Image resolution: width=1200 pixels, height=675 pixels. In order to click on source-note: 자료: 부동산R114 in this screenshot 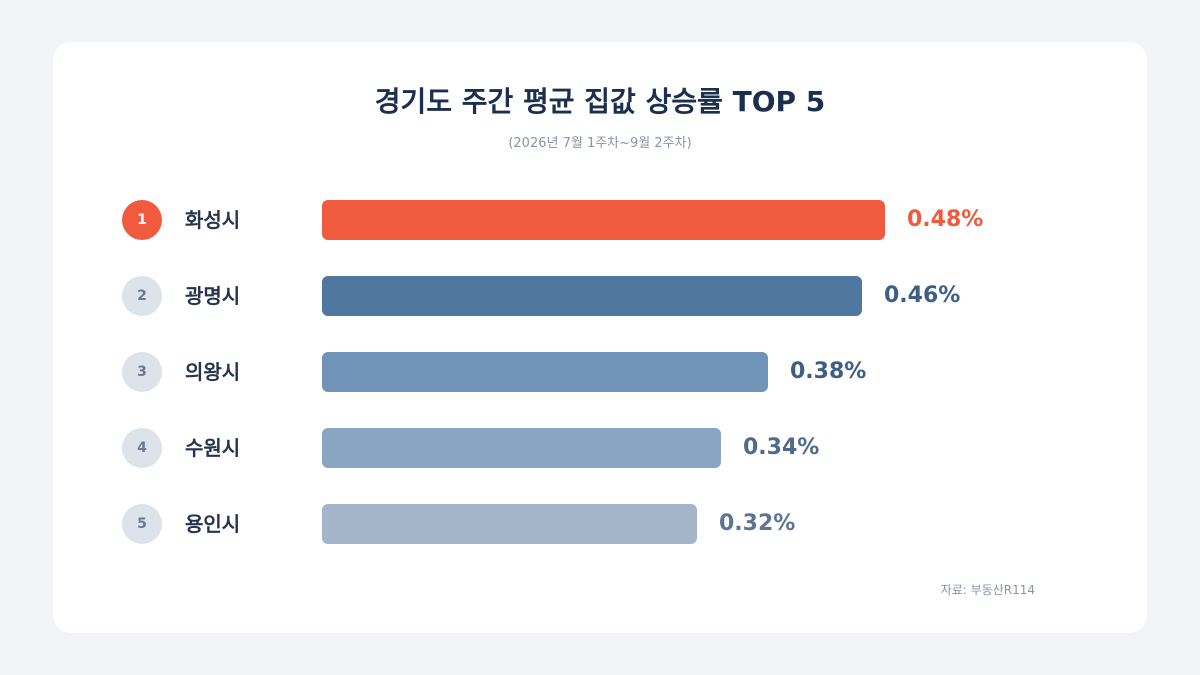, I will do `click(987, 590)`.